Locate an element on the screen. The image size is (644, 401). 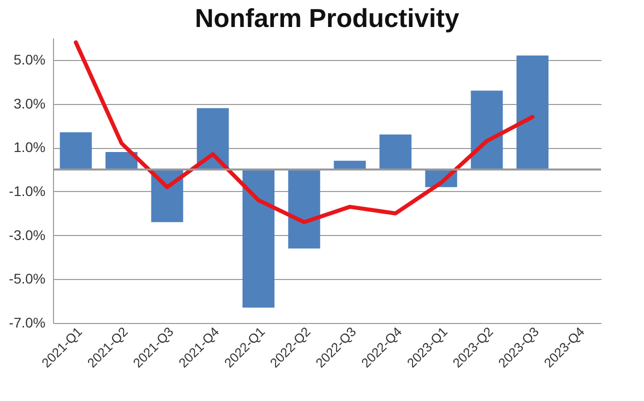
y-tick-label: 5.0% is located at coordinates (30, 59).